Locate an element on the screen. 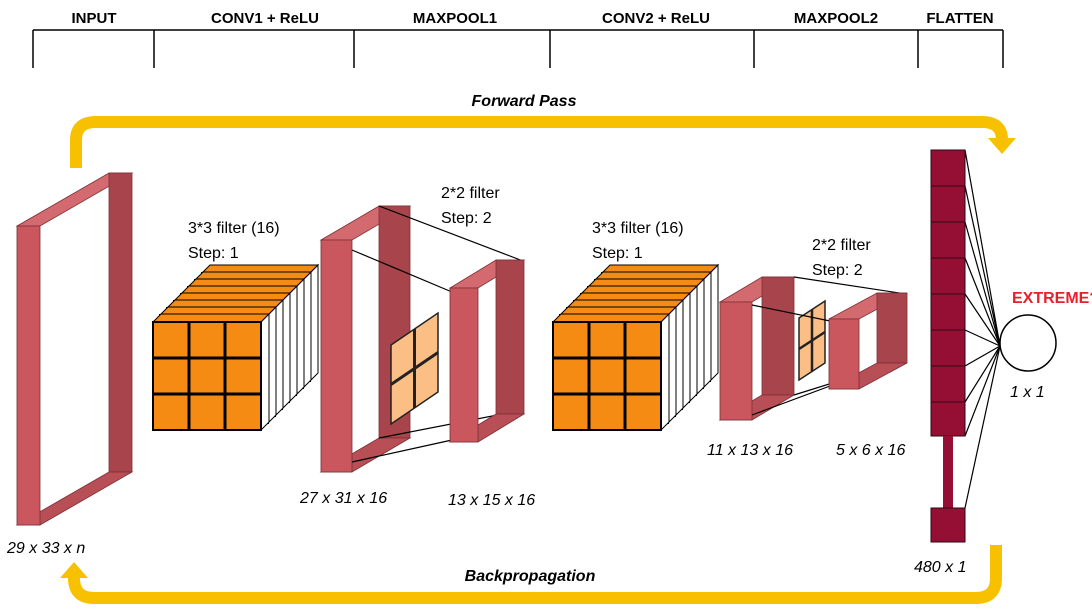  flatten-ellipsis-bar is located at coordinates (948, 472).